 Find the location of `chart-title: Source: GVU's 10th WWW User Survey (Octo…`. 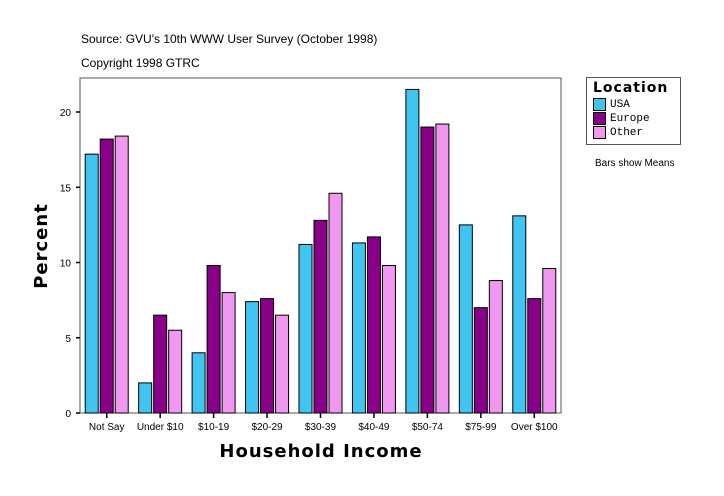

chart-title: Source: GVU's 10th WWW User Survey (Octo… is located at coordinates (229, 39).